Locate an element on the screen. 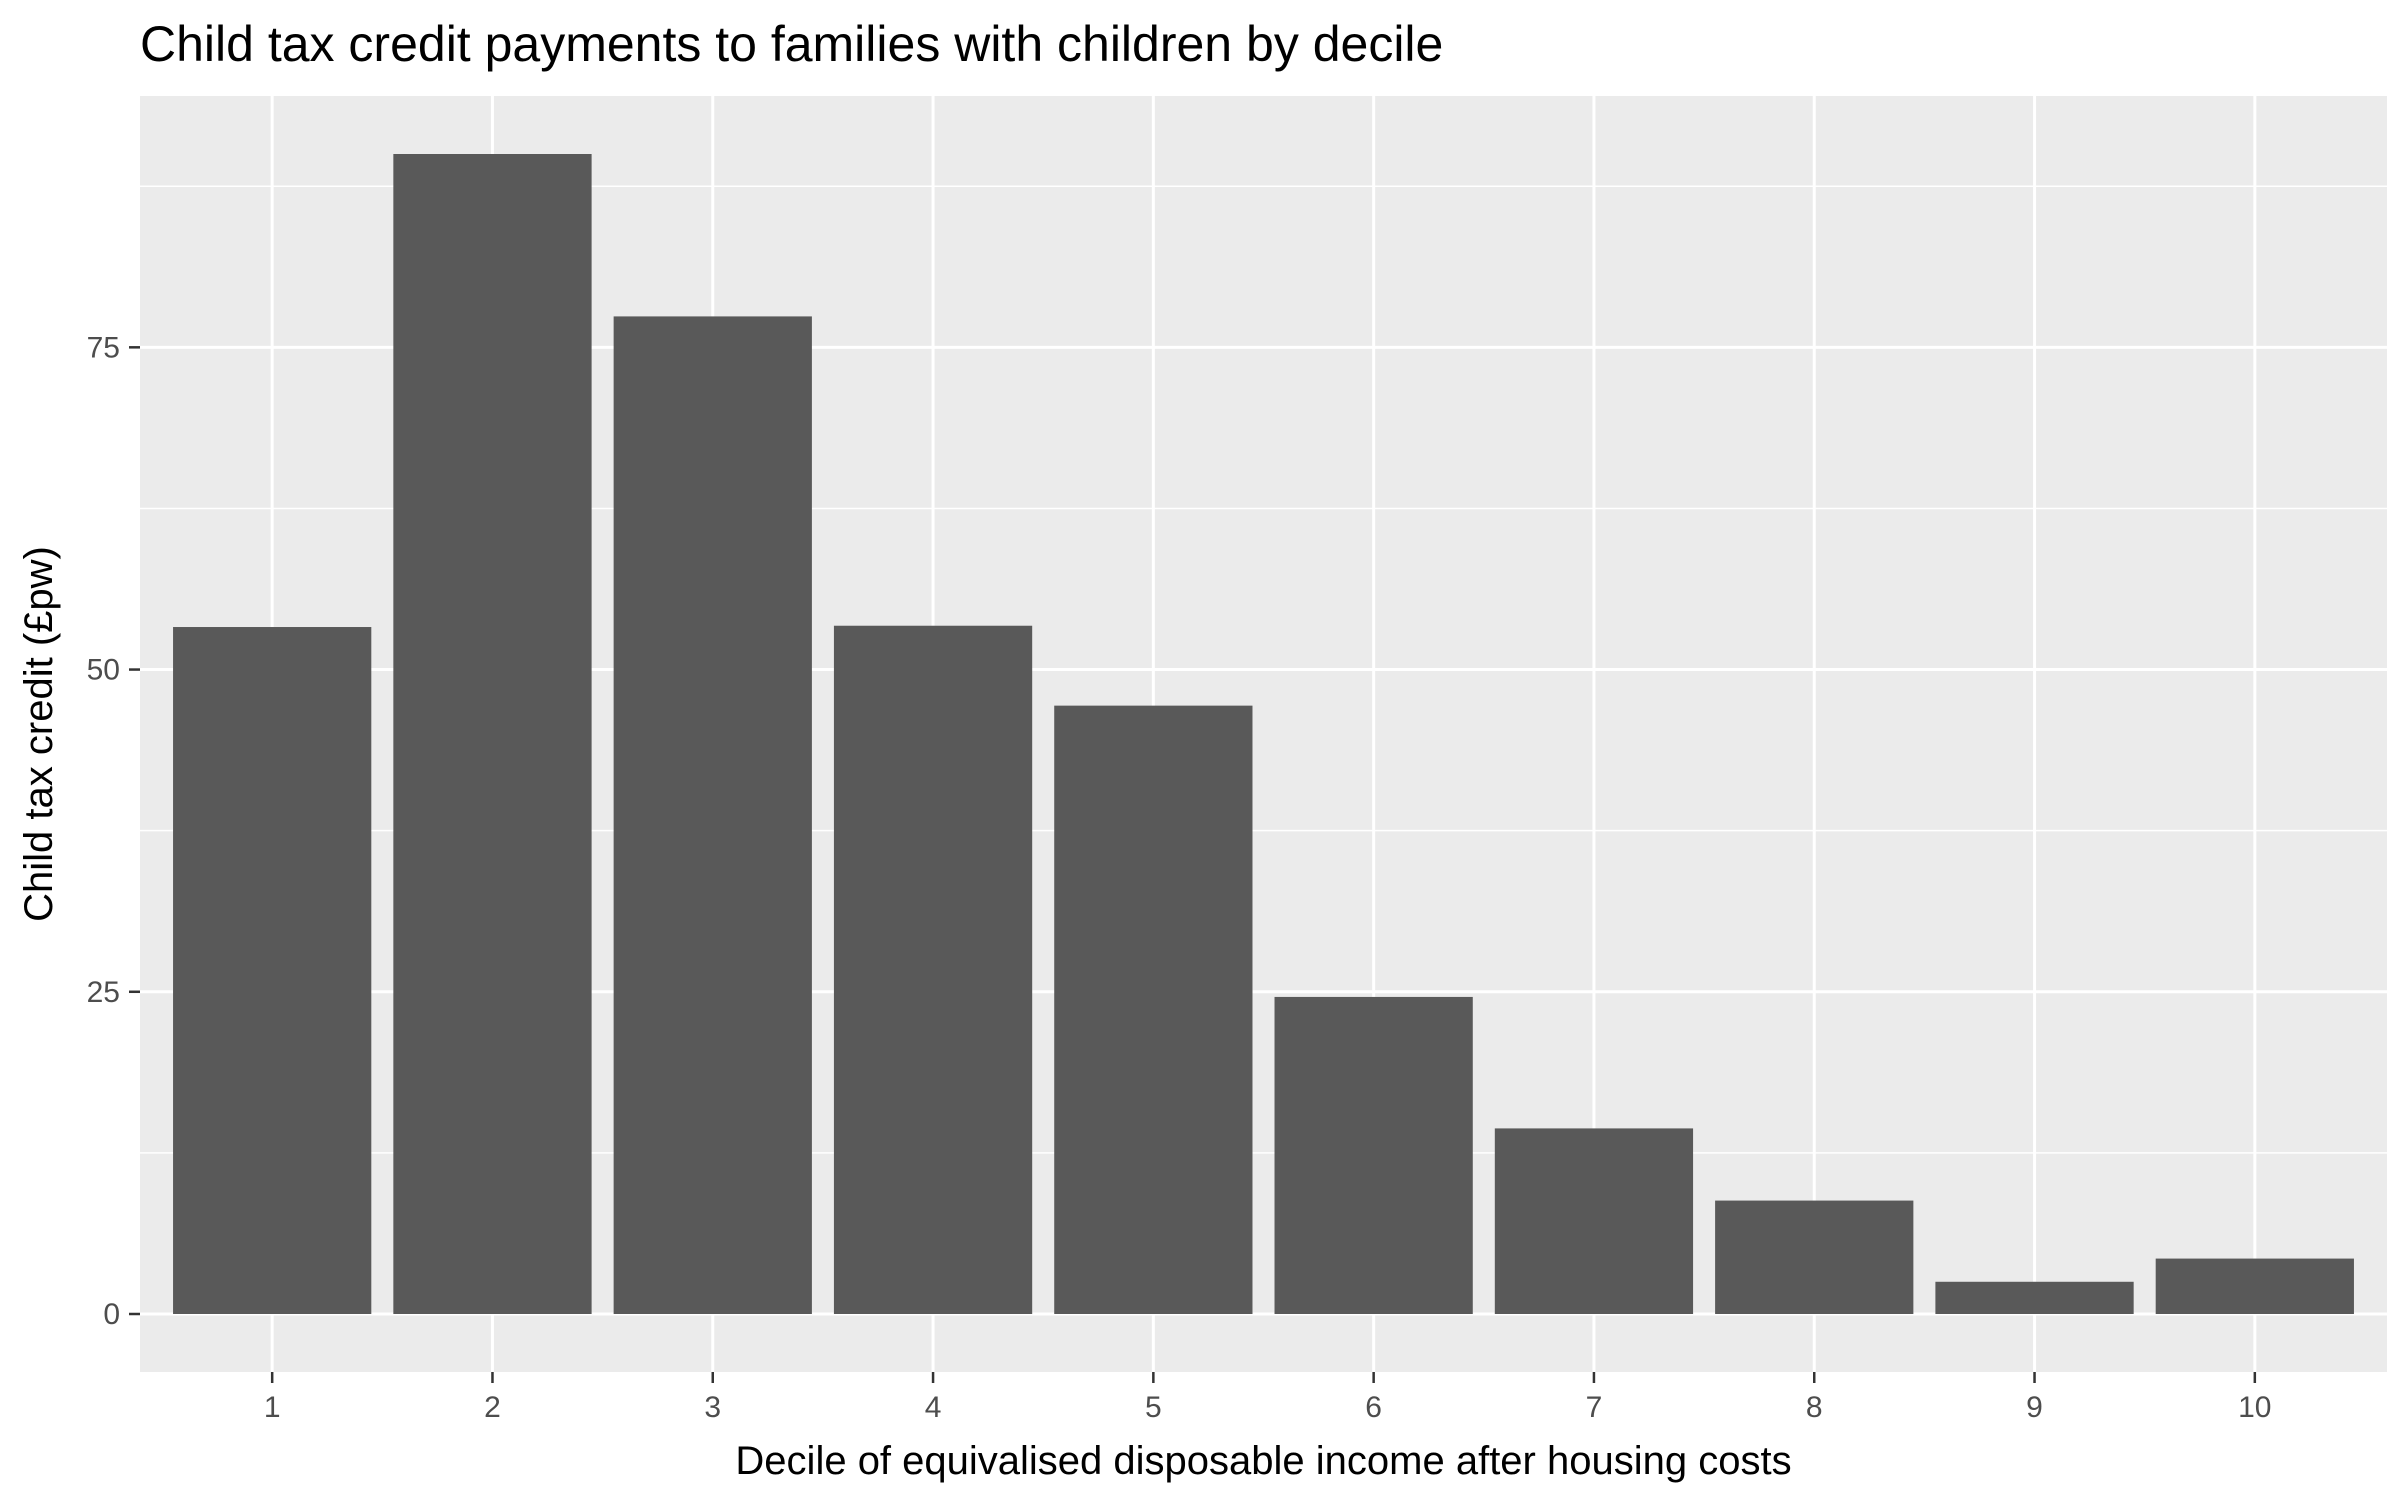  x-tick-label: 1 is located at coordinates (272, 1407).